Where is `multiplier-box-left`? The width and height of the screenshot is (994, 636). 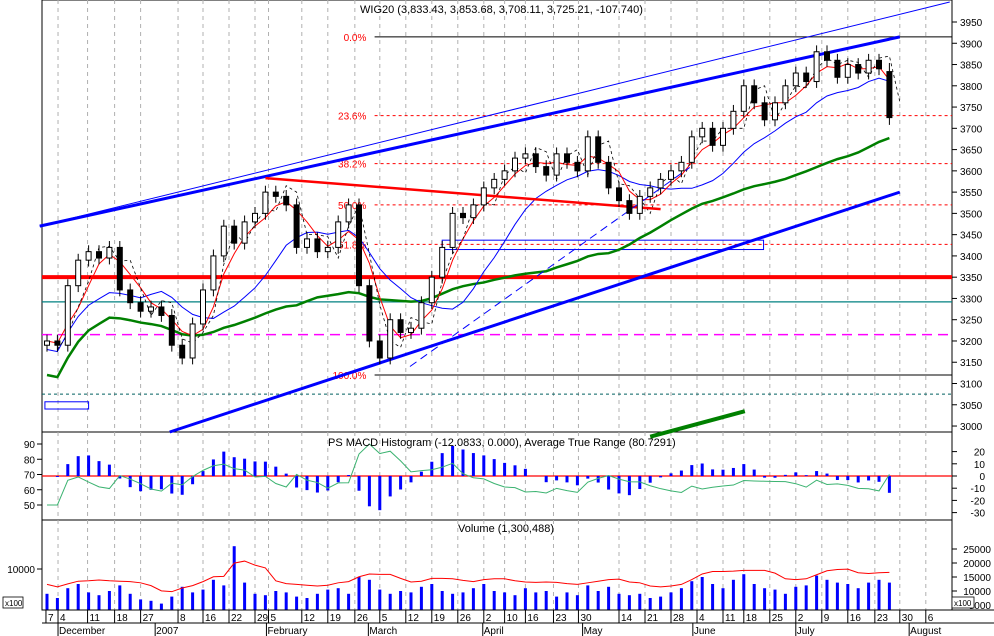 multiplier-box-left is located at coordinates (13, 602).